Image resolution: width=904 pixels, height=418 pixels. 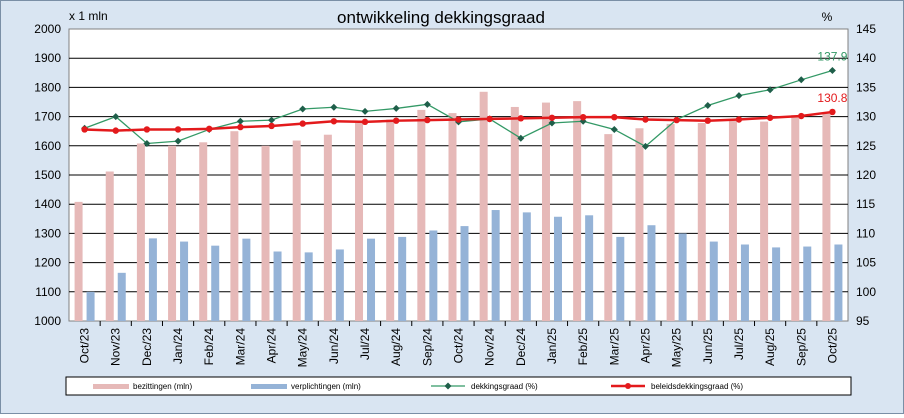 I want to click on right-axis-unit: %, so click(x=827, y=17).